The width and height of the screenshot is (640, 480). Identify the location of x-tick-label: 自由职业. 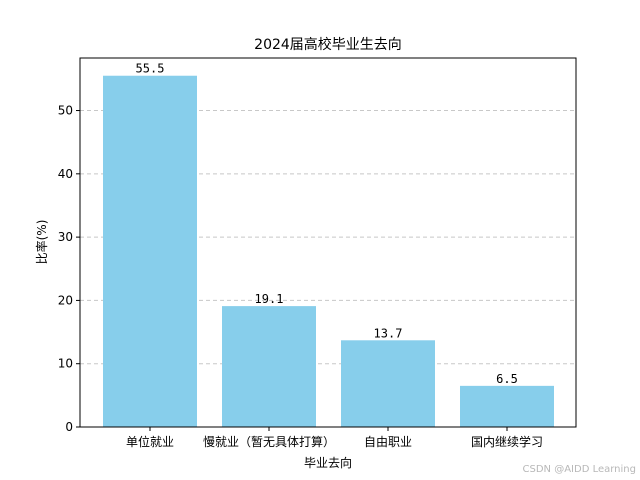
(388, 442).